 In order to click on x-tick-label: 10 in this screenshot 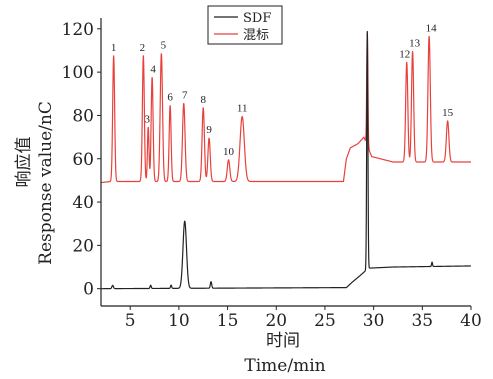, I will do `click(179, 321)`.